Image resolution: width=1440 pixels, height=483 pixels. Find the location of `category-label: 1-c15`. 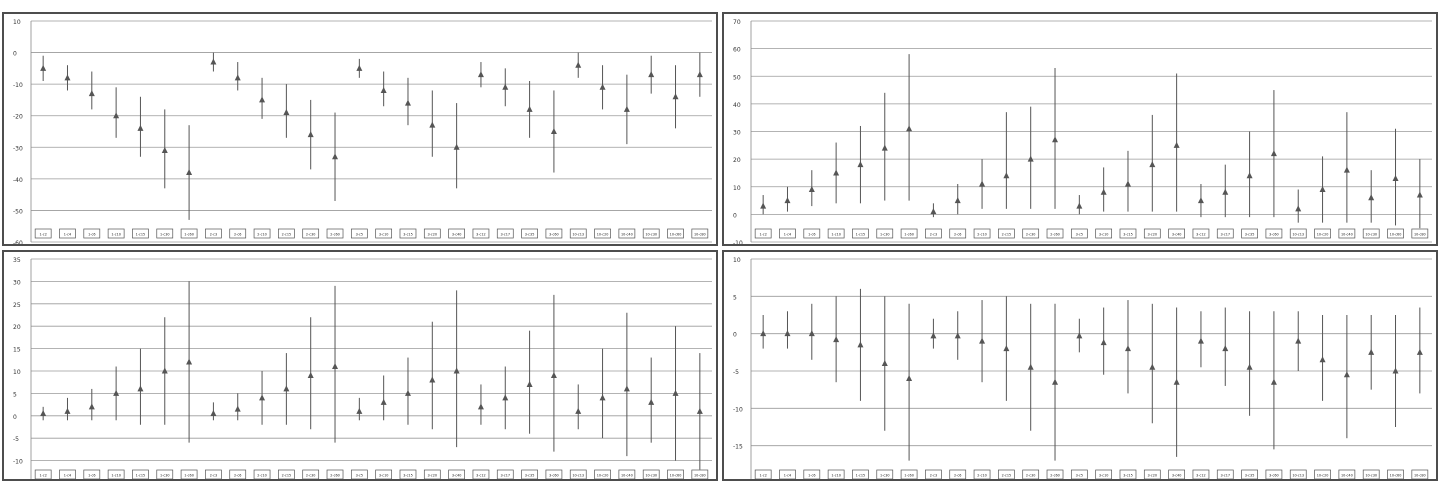

category-label: 1-c15 is located at coordinates (861, 234).